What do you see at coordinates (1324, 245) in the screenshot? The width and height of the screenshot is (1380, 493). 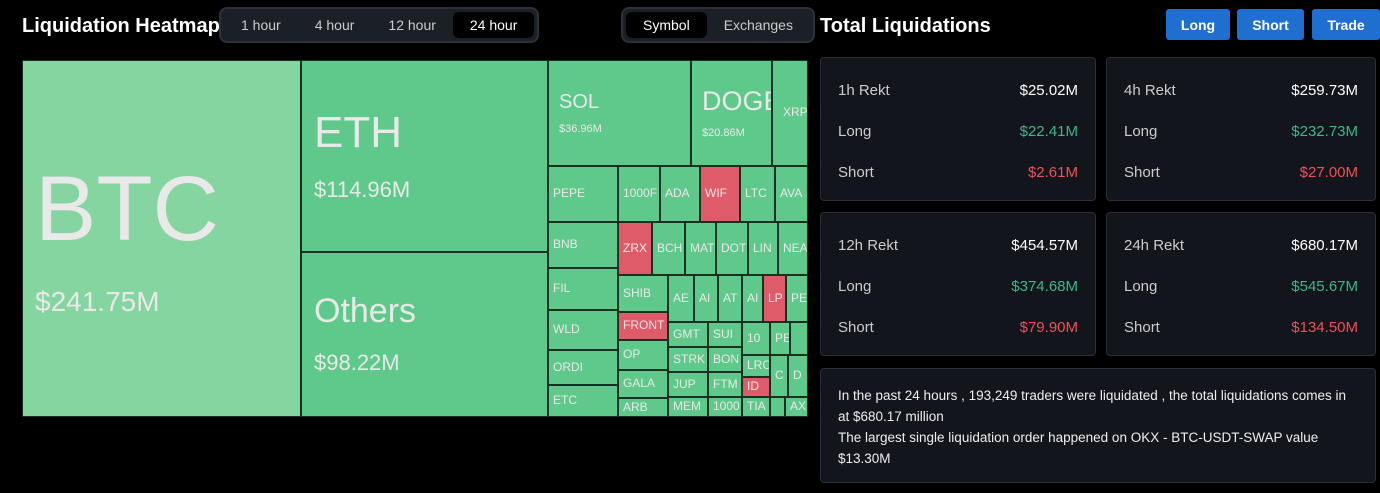 I see `stat-value: $680.17M` at bounding box center [1324, 245].